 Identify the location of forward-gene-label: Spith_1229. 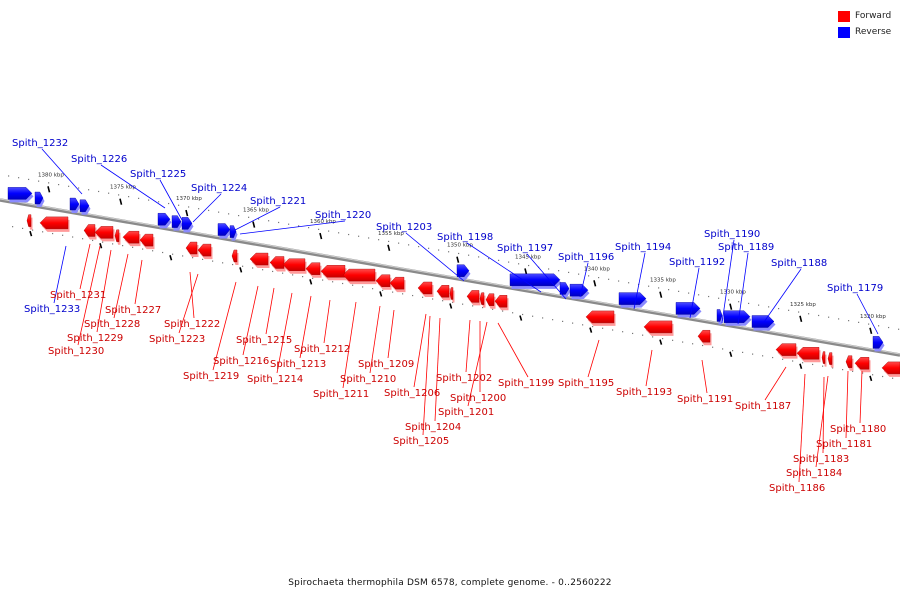
(95, 338).